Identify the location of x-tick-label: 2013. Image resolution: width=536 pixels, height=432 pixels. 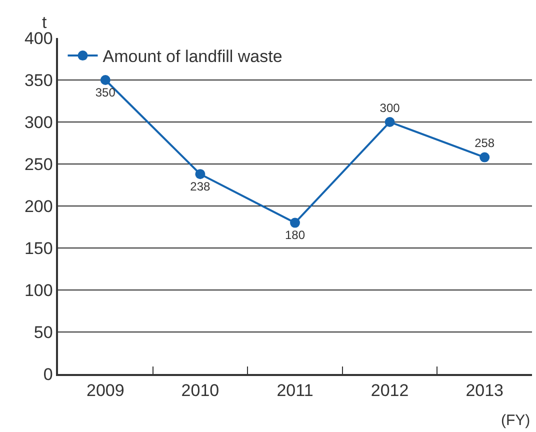
(485, 390).